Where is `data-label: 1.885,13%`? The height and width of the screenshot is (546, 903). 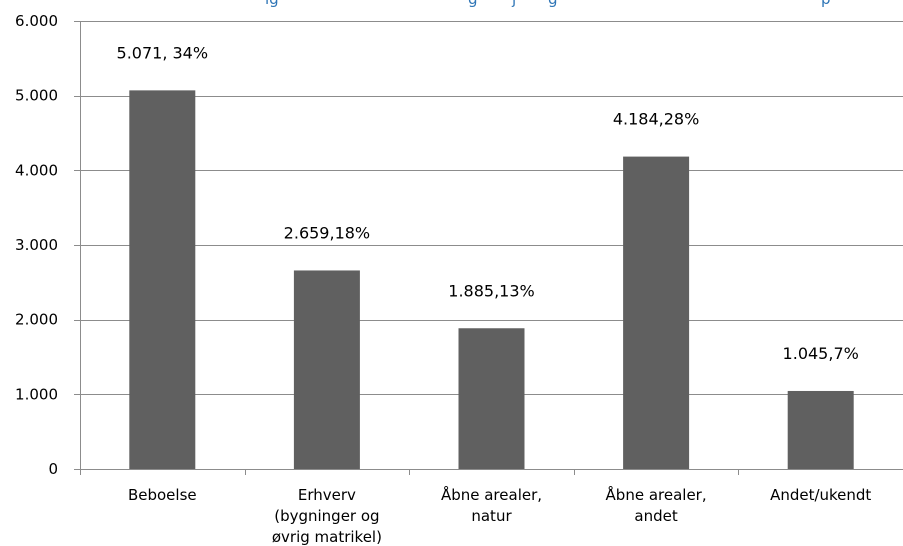
data-label: 1.885,13% is located at coordinates (491, 290).